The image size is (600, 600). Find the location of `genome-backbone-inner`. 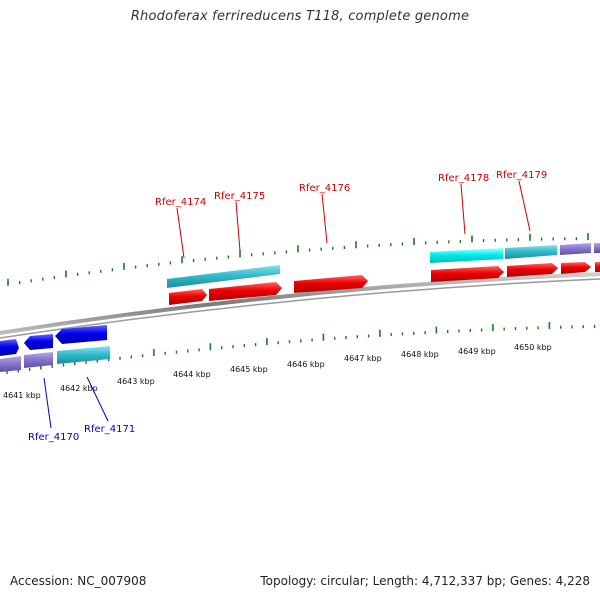

genome-backbone-inner is located at coordinates (300, 308).